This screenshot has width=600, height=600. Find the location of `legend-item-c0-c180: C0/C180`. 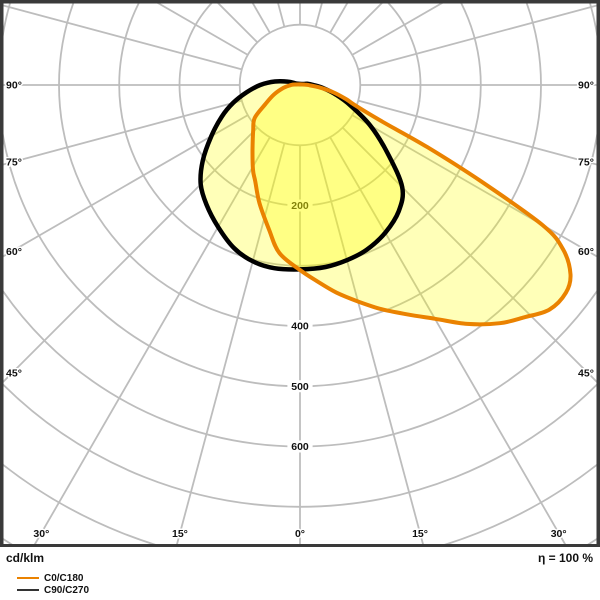

legend-item-c0-c180: C0/C180 is located at coordinates (308, 578).